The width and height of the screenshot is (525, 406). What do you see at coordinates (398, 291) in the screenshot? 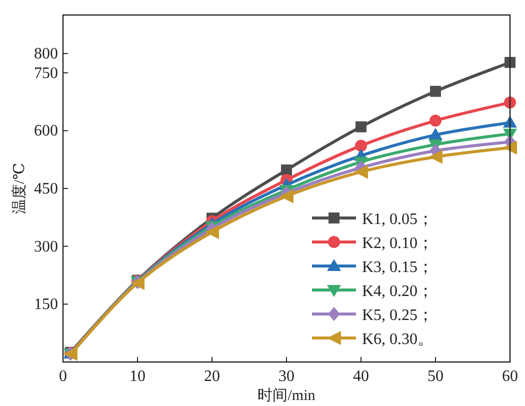
I see `legend-label: K4, 0.20；` at bounding box center [398, 291].